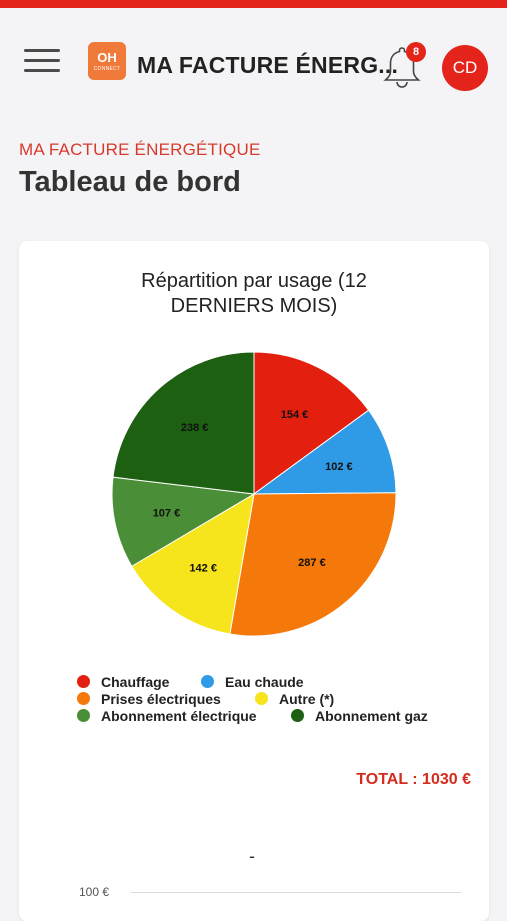 This screenshot has width=507, height=921. I want to click on app-header: OH CONNECT MA FACTURE ÉNERG... 8 CD, so click(253, 60).